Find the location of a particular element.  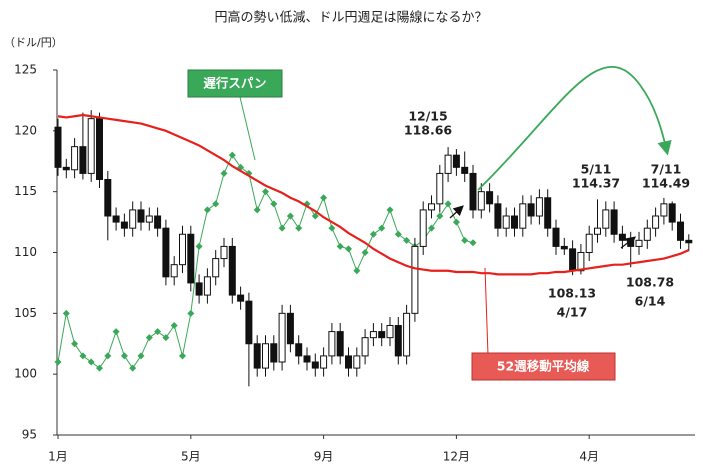

x-tick-label: 4月 is located at coordinates (589, 457).